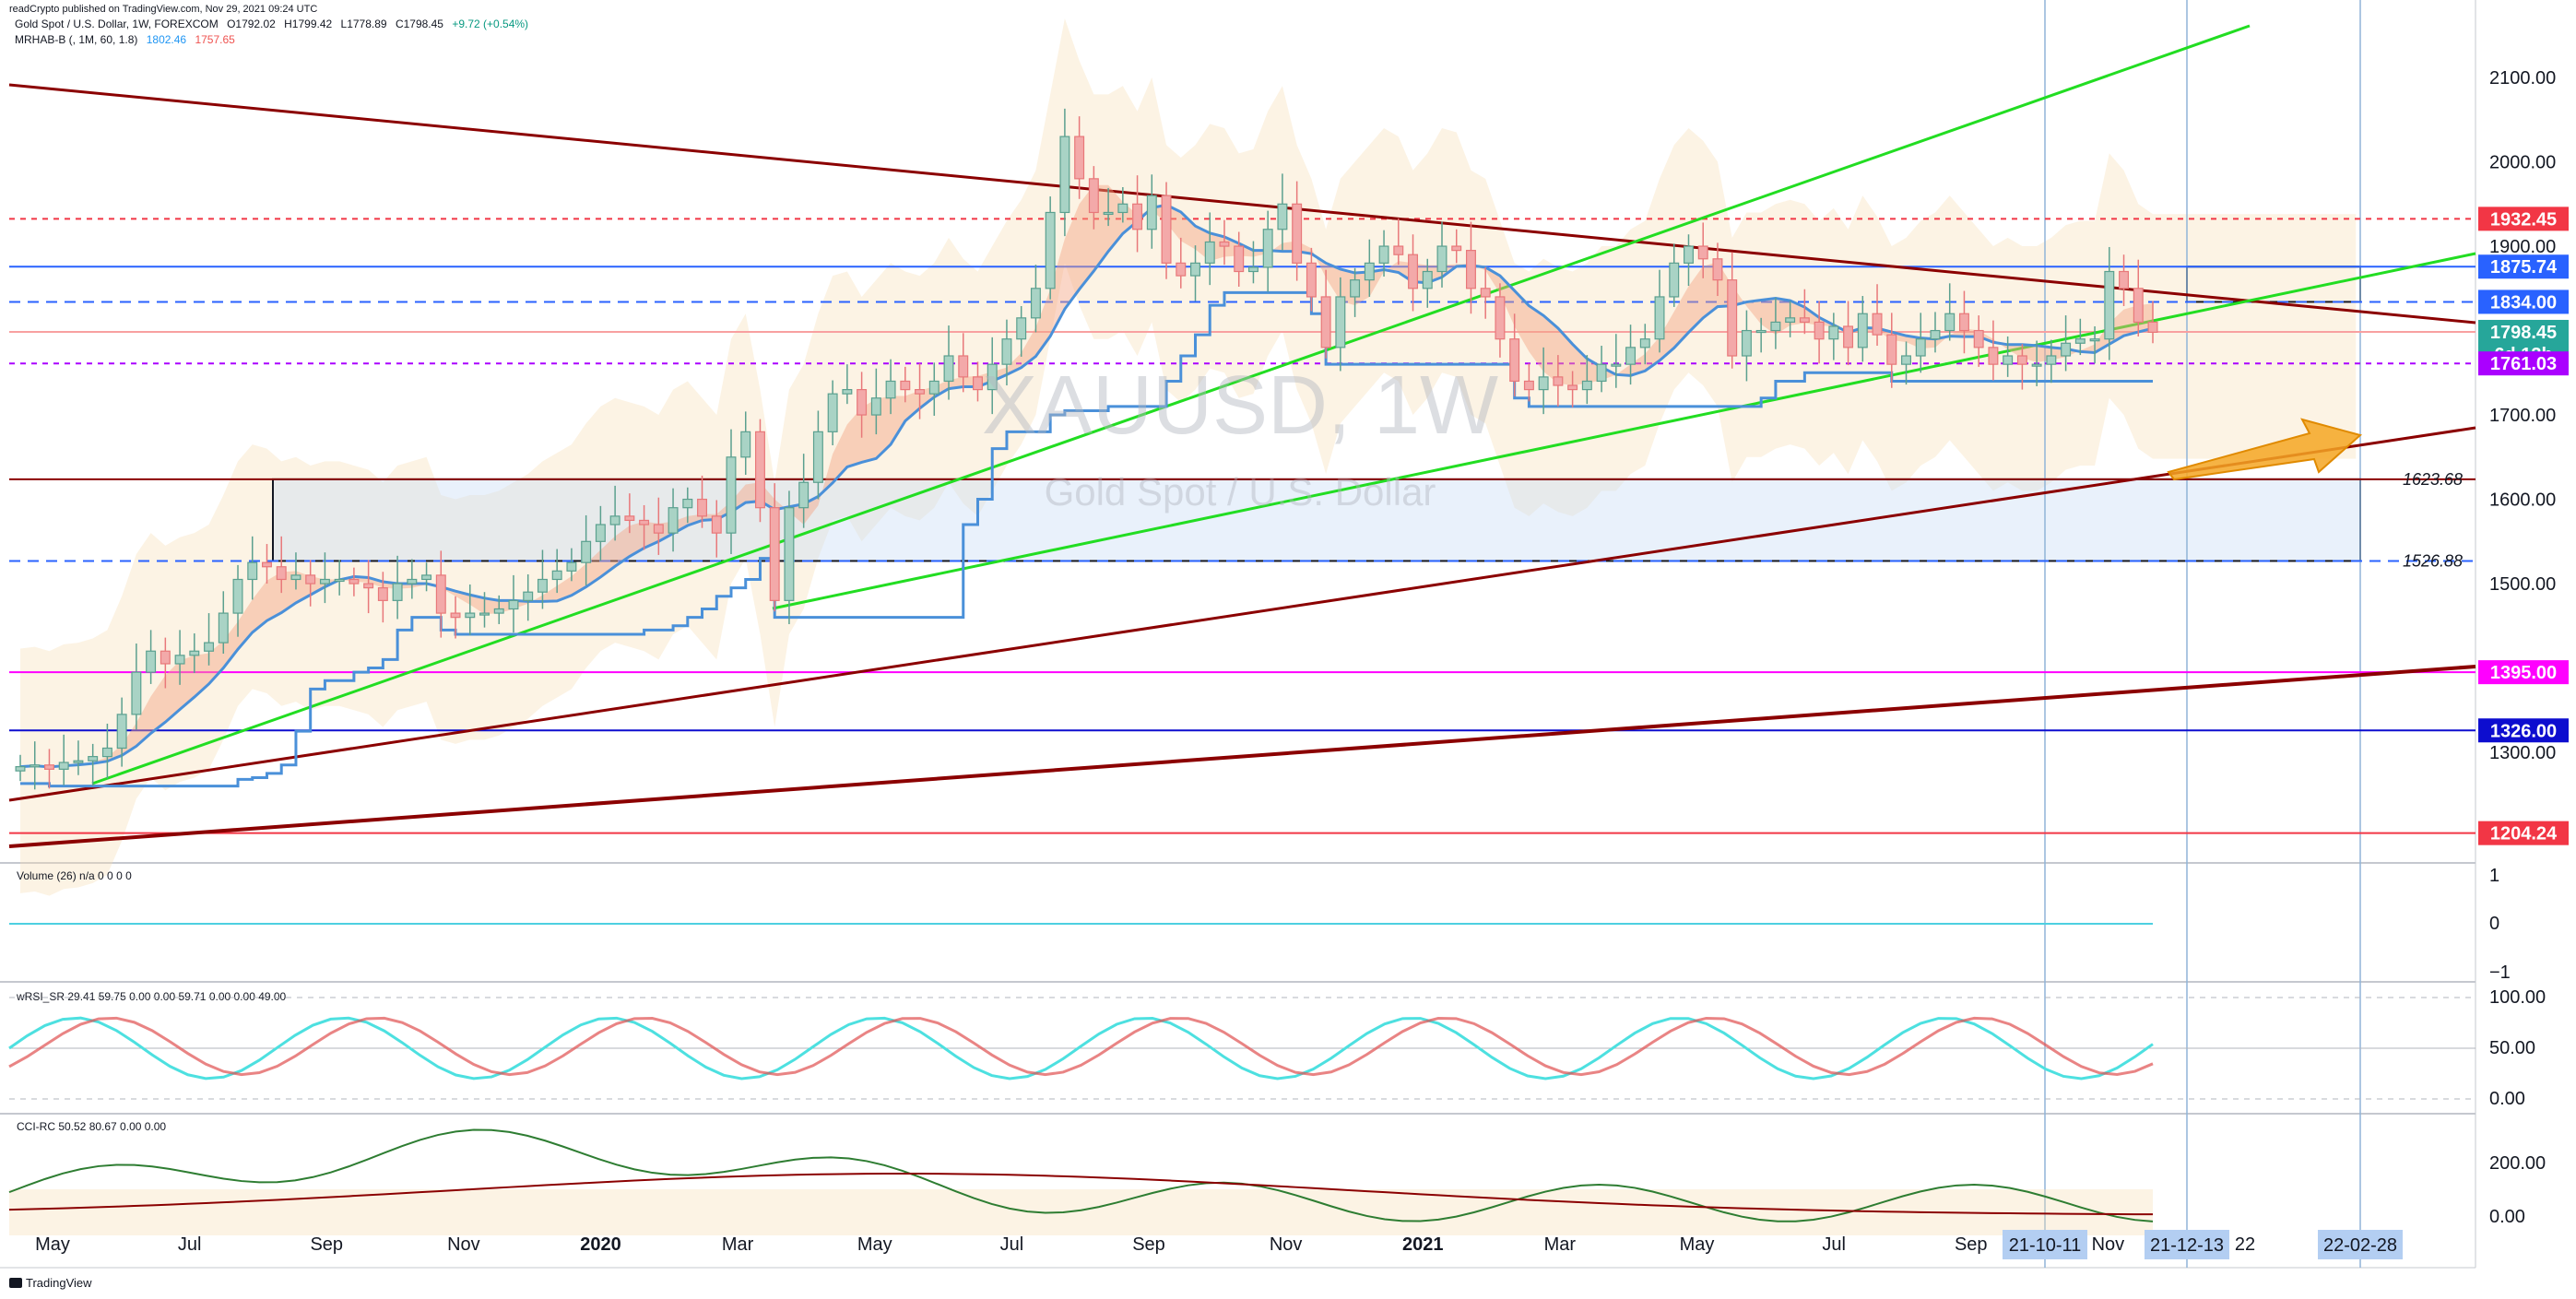  I want to click on time-tick-label: Sep, so click(1971, 1244).